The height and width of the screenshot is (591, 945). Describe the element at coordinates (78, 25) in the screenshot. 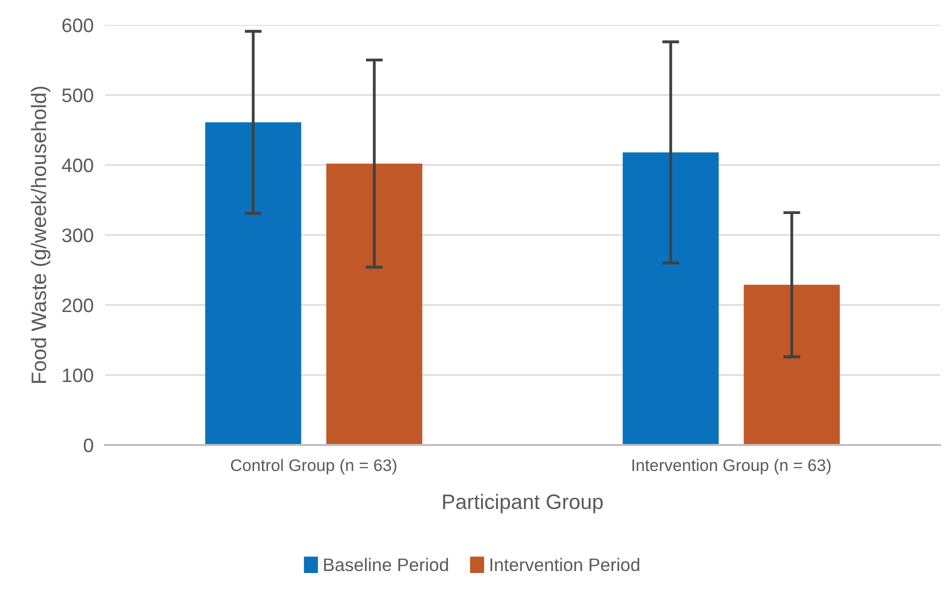

I see `y-tick-label: 600` at that location.